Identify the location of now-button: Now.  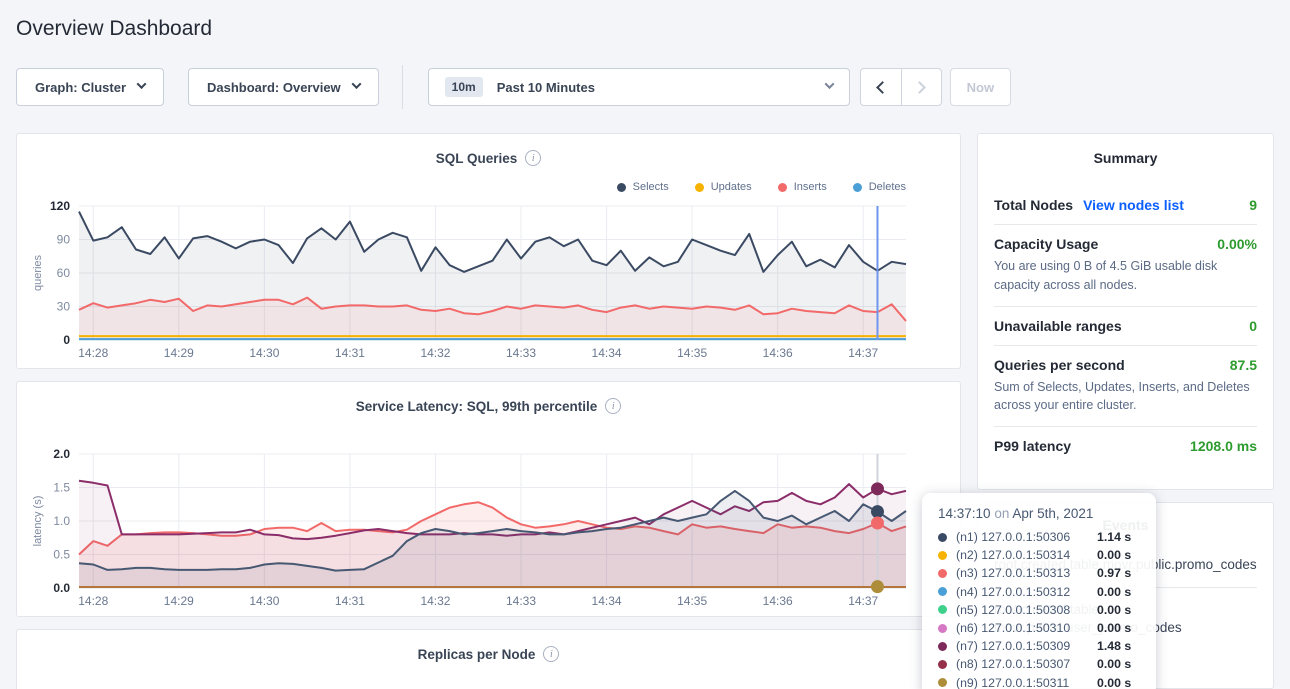
(980, 87).